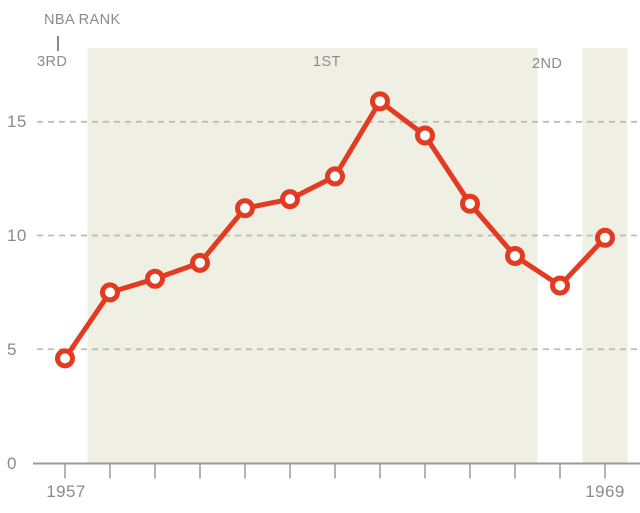 Image resolution: width=640 pixels, height=513 pixels. What do you see at coordinates (17, 235) in the screenshot?
I see `y-axis-tick-label-10: 10` at bounding box center [17, 235].